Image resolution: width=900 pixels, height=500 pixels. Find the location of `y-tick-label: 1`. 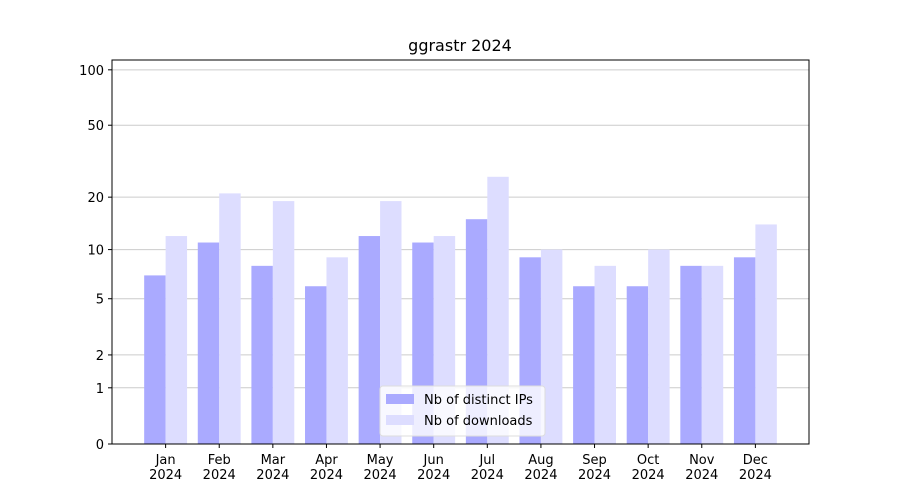

y-tick-label: 1 is located at coordinates (100, 389).